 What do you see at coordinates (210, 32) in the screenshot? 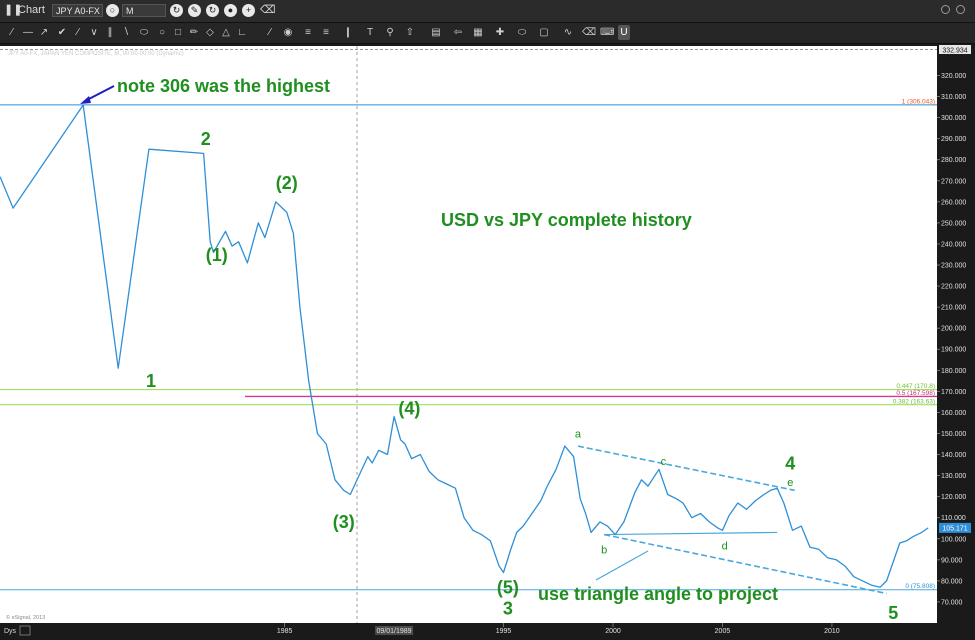
I see `diamond-tool-icon: ◇` at bounding box center [210, 32].